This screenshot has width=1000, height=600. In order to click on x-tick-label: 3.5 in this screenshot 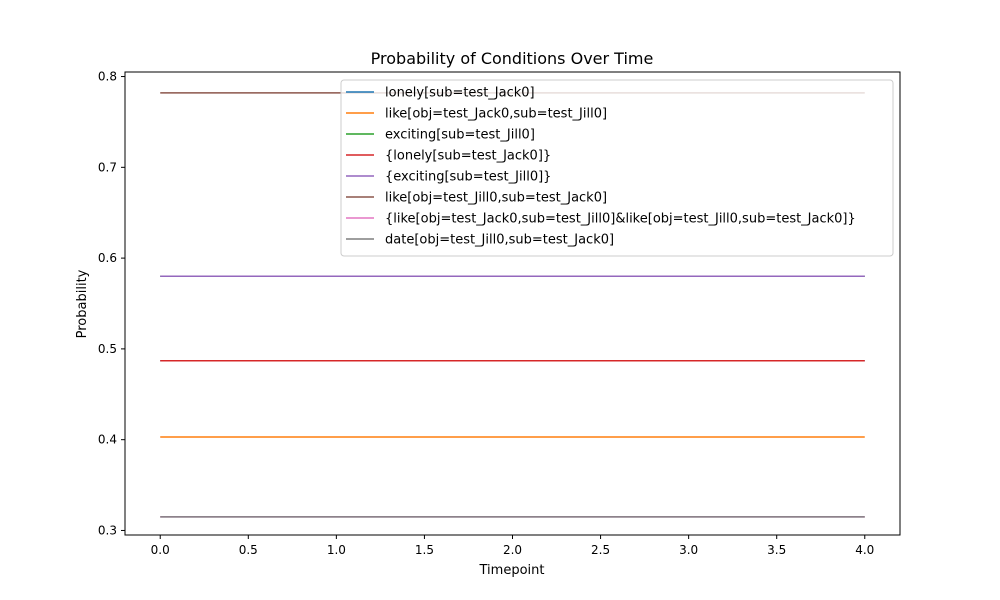, I will do `click(776, 550)`.